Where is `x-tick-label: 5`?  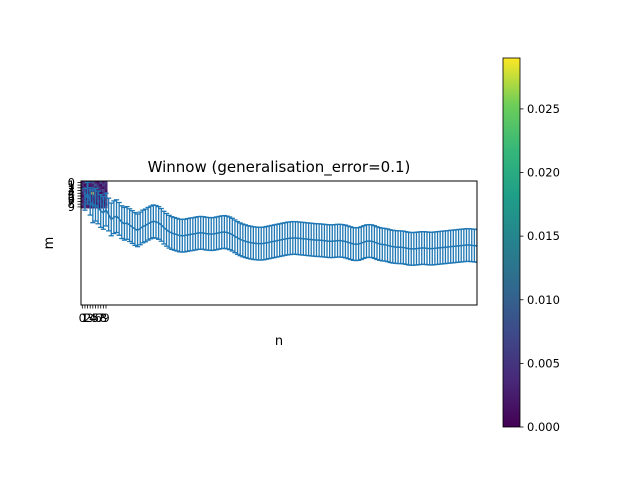
x-tick-label: 5 is located at coordinates (95, 318).